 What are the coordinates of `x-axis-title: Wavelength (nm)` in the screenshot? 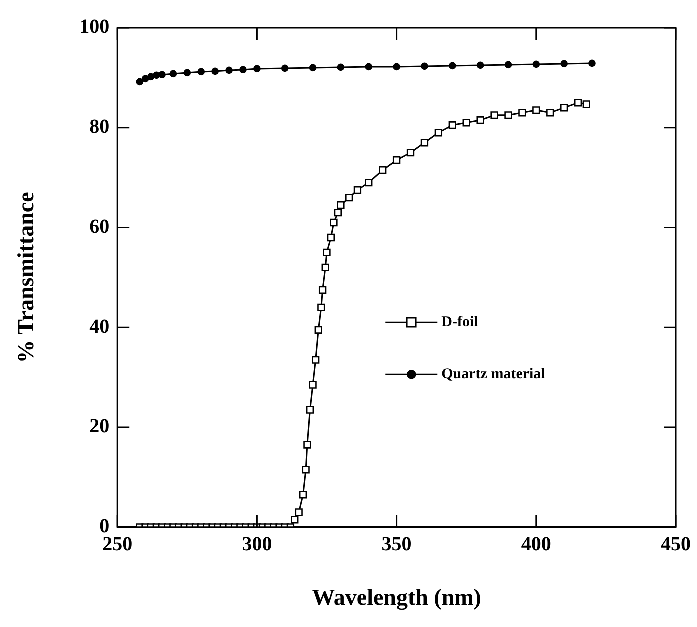 It's located at (397, 598).